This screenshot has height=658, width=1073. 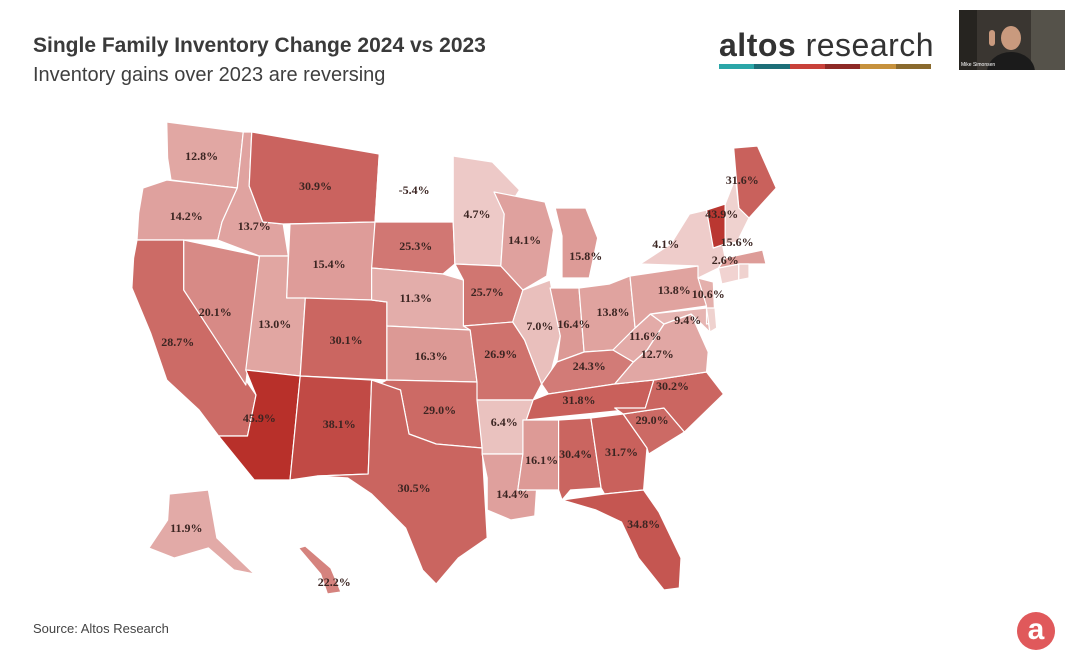 What do you see at coordinates (576, 243) in the screenshot?
I see `state-mi` at bounding box center [576, 243].